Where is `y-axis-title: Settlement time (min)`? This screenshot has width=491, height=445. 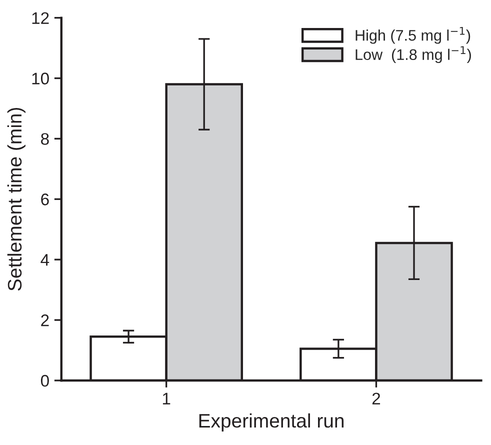 y-axis-title: Settlement time (min) is located at coordinates (16, 199).